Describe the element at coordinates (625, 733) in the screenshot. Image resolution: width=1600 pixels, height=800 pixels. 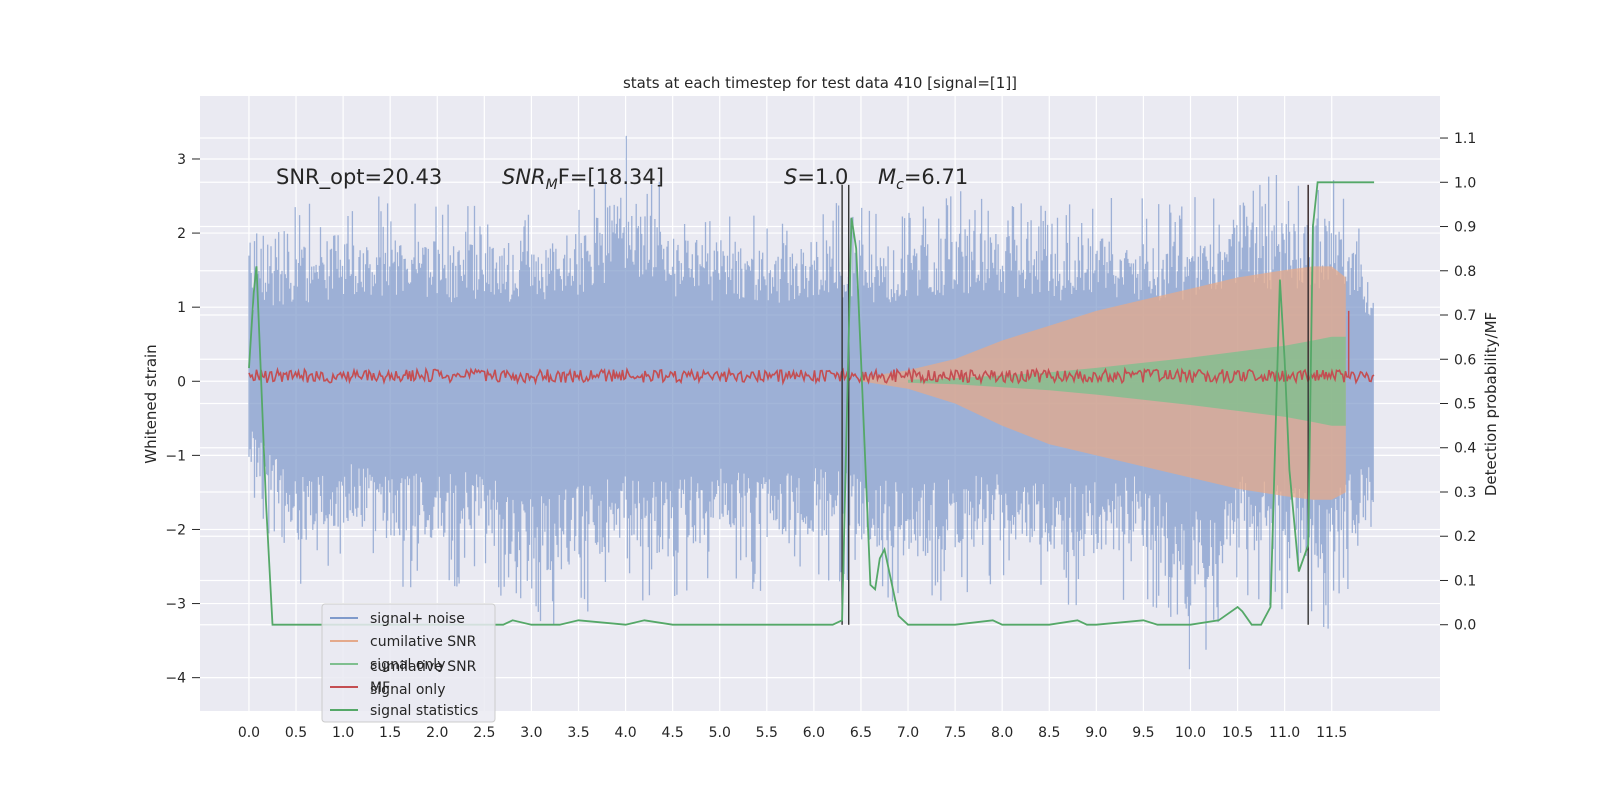
I see `x-tick-label: 4.0` at that location.